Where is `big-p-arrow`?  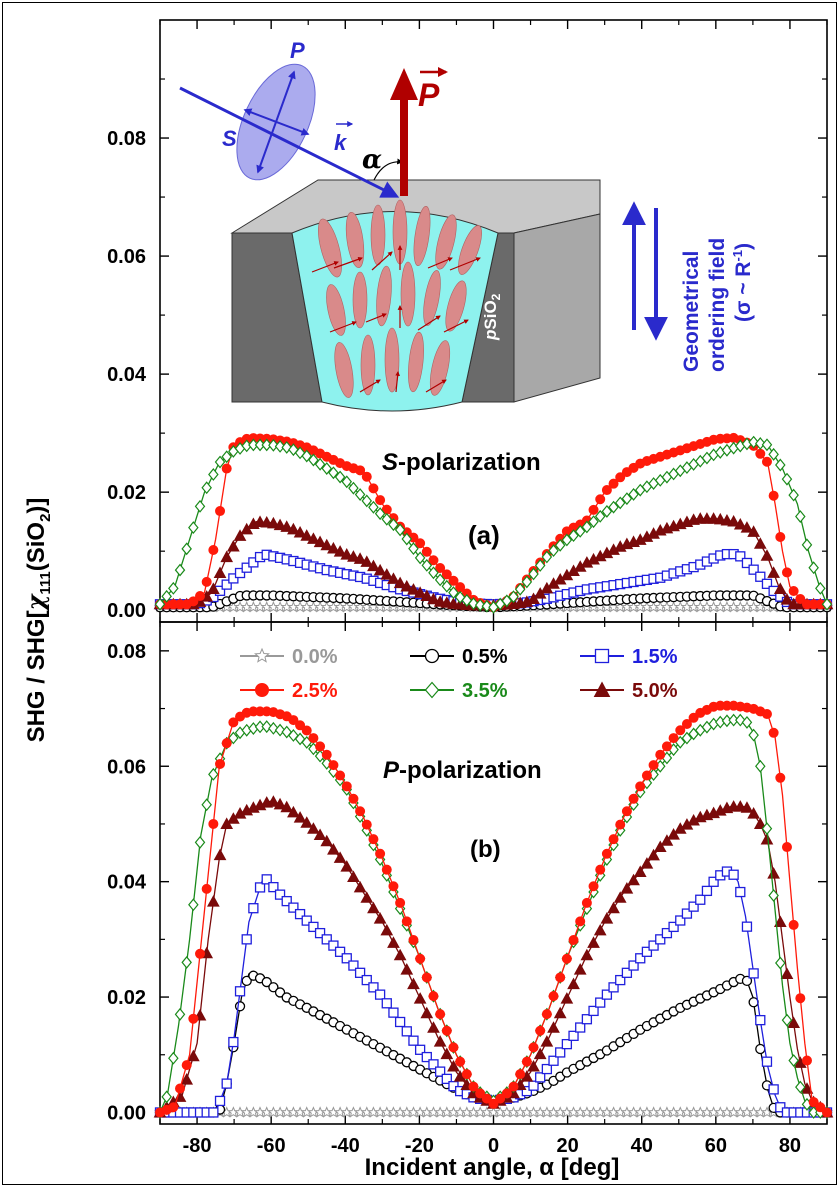
big-p-arrow is located at coordinates (404, 132).